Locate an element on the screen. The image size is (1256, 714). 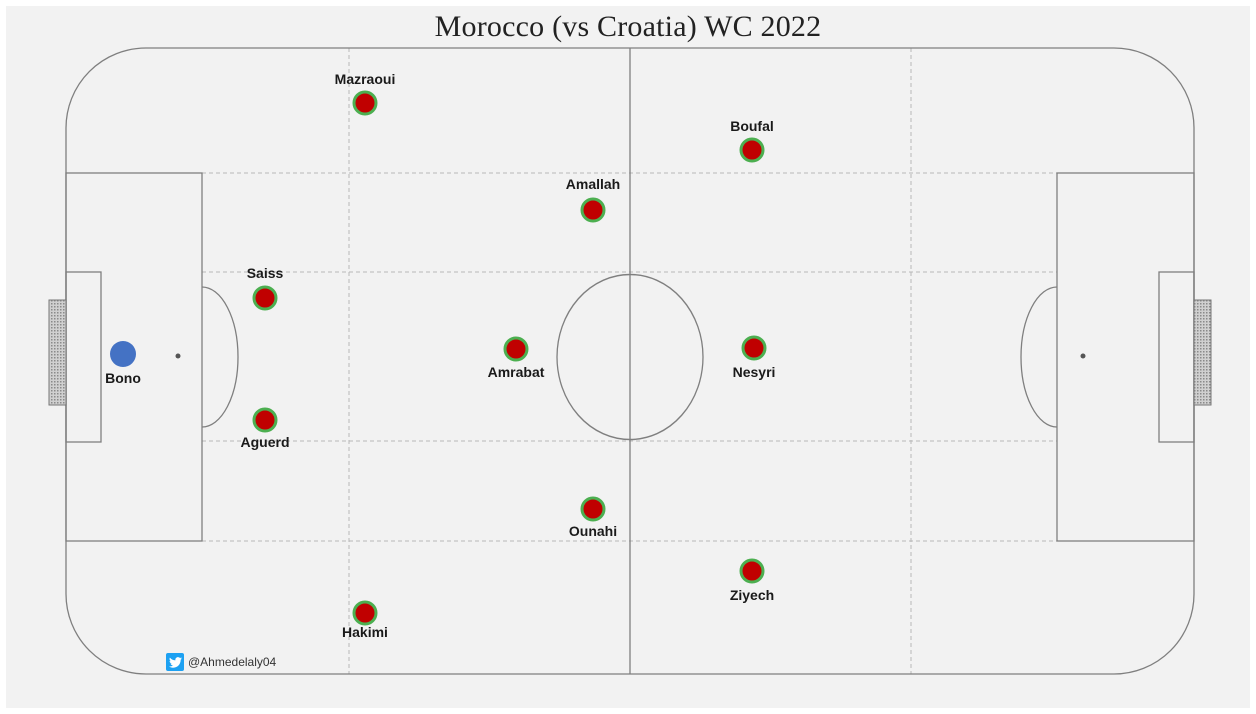
player-label-nesyri: Nesyri is located at coordinates (754, 372).